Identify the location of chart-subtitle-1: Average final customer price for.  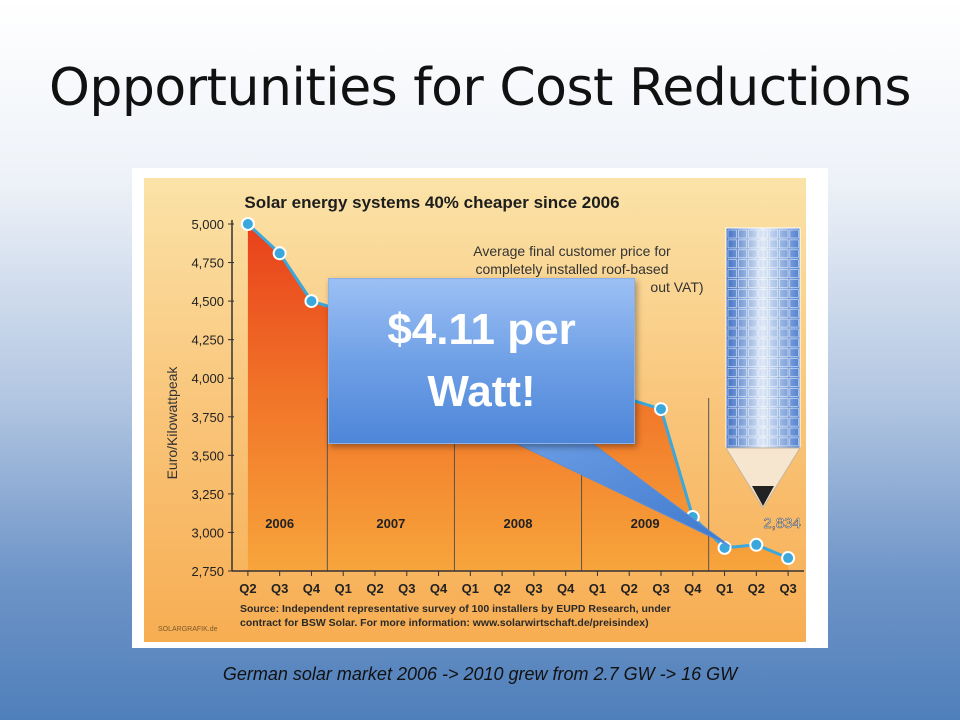
(572, 251).